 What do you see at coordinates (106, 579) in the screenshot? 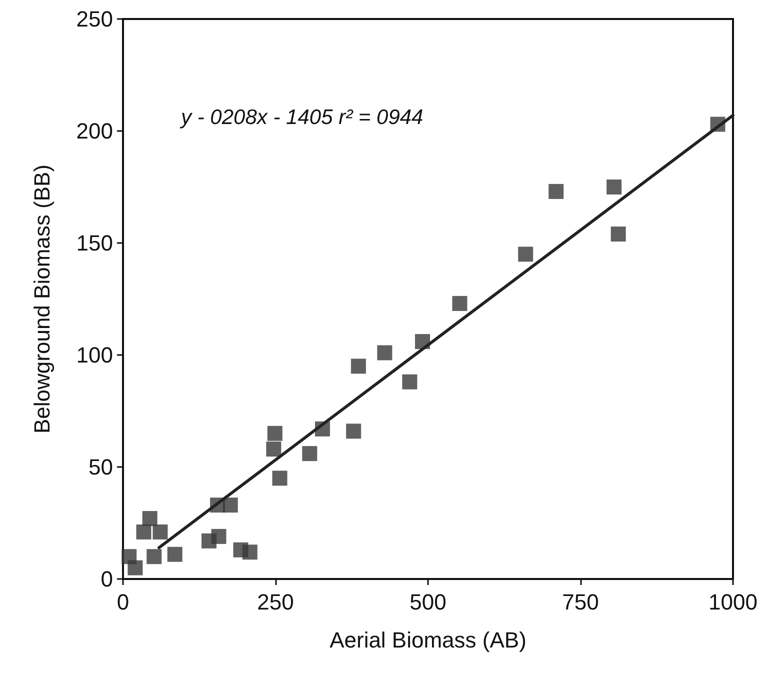
I see `y-tick-label: 0` at bounding box center [106, 579].